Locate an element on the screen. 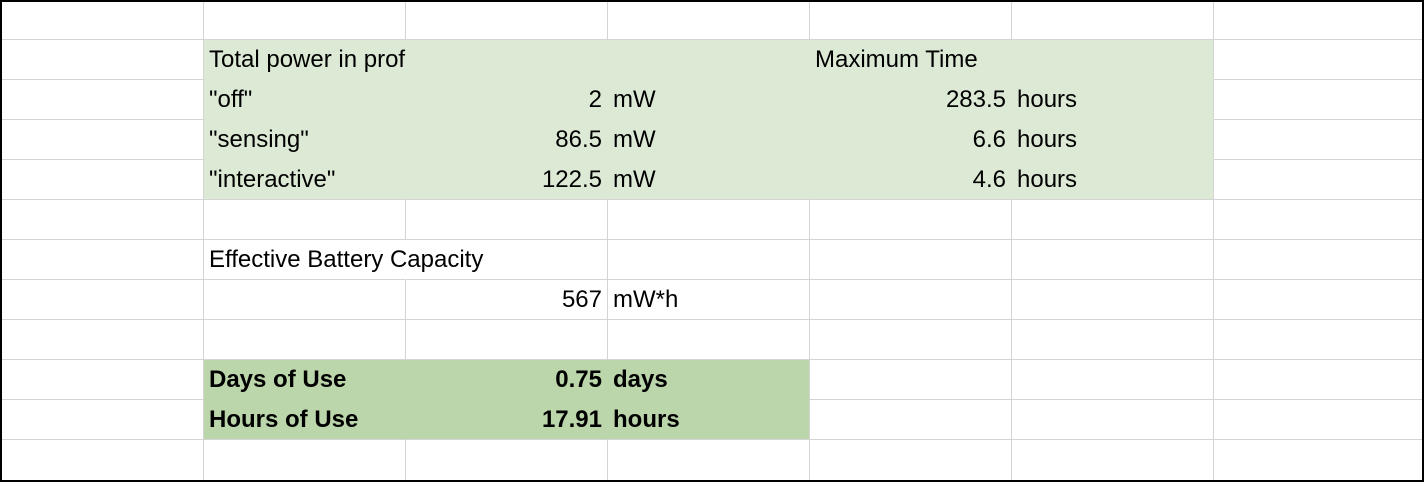  battery-title: Effective Battery Capacity is located at coordinates (346, 259).